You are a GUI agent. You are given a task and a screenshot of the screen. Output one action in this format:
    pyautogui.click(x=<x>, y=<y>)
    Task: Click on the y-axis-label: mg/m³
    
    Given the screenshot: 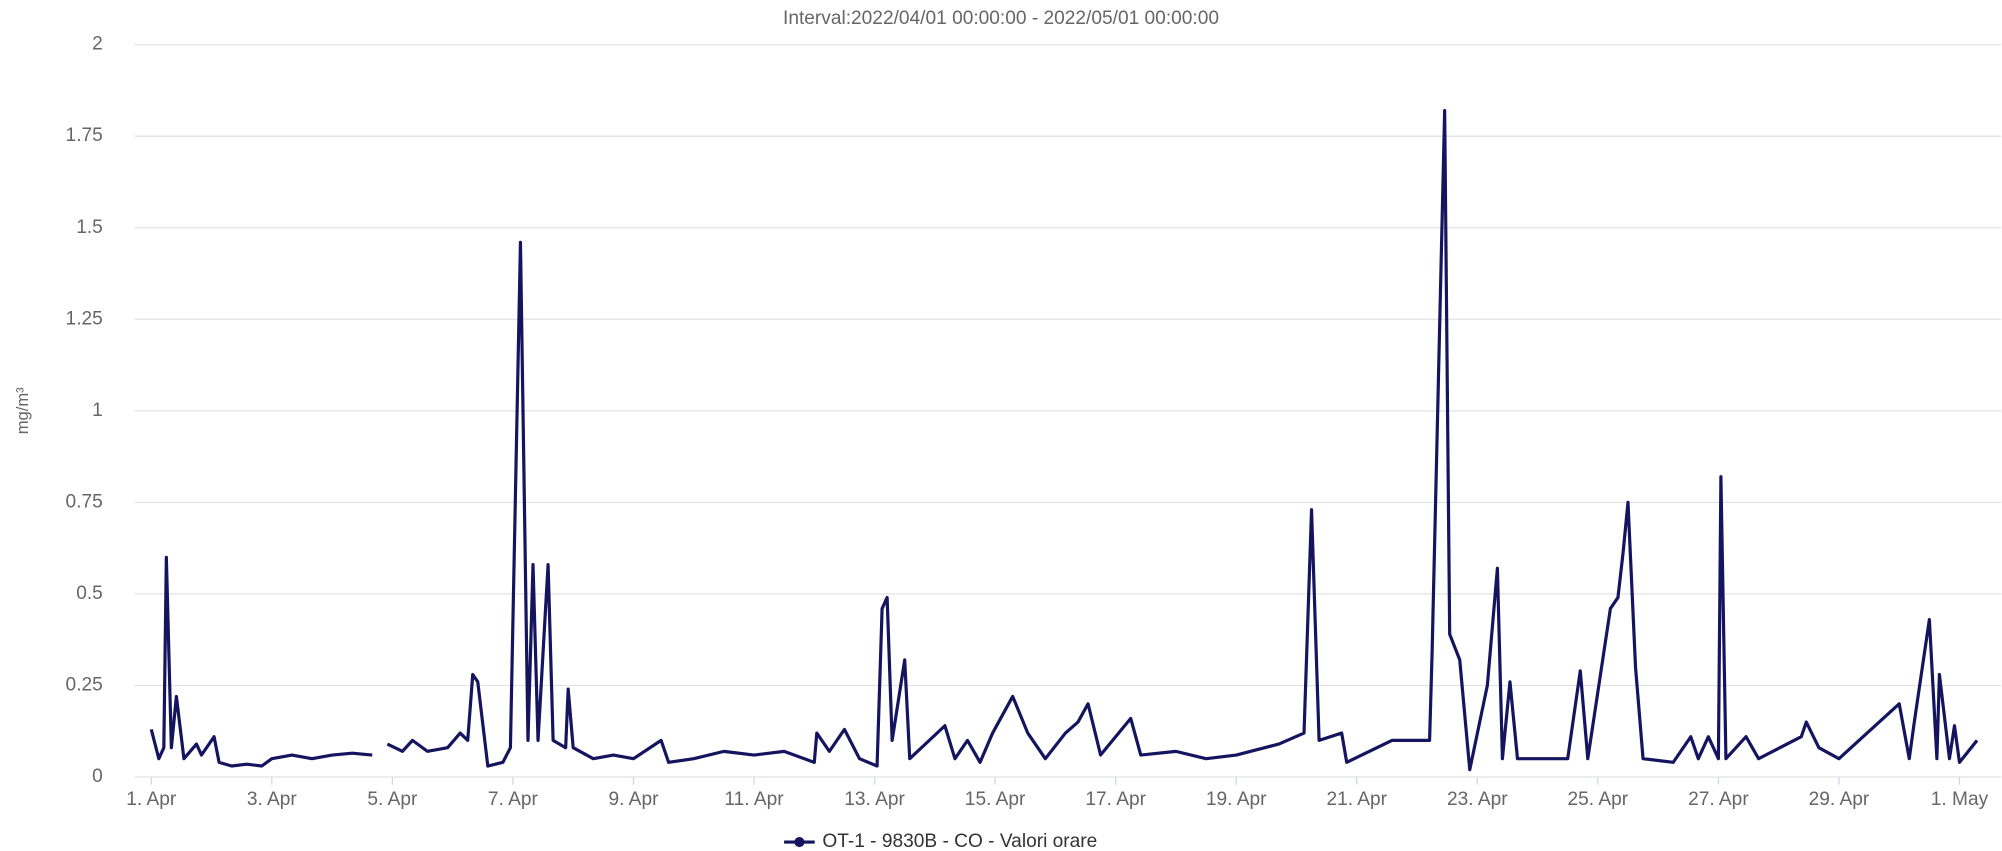 What is the action you would take?
    pyautogui.click(x=22, y=410)
    